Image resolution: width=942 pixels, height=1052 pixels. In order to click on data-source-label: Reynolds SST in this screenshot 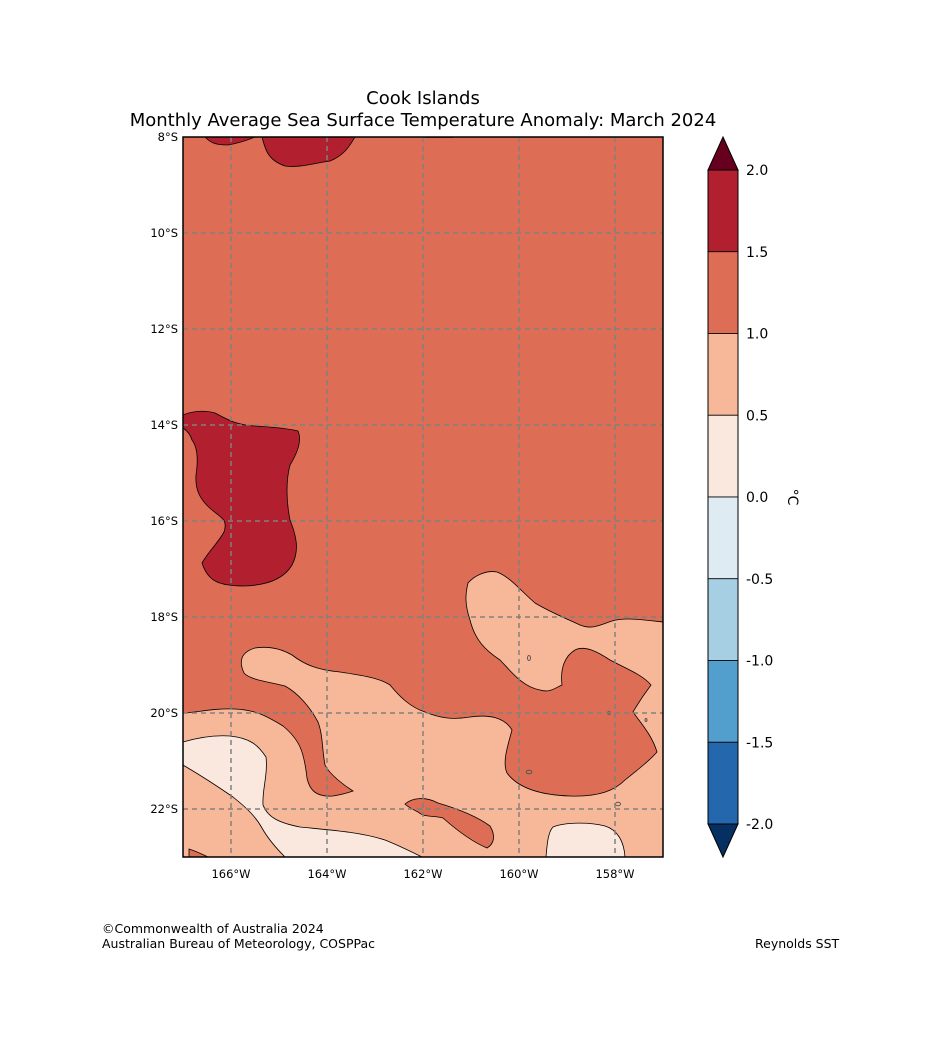, I will do `click(797, 943)`.